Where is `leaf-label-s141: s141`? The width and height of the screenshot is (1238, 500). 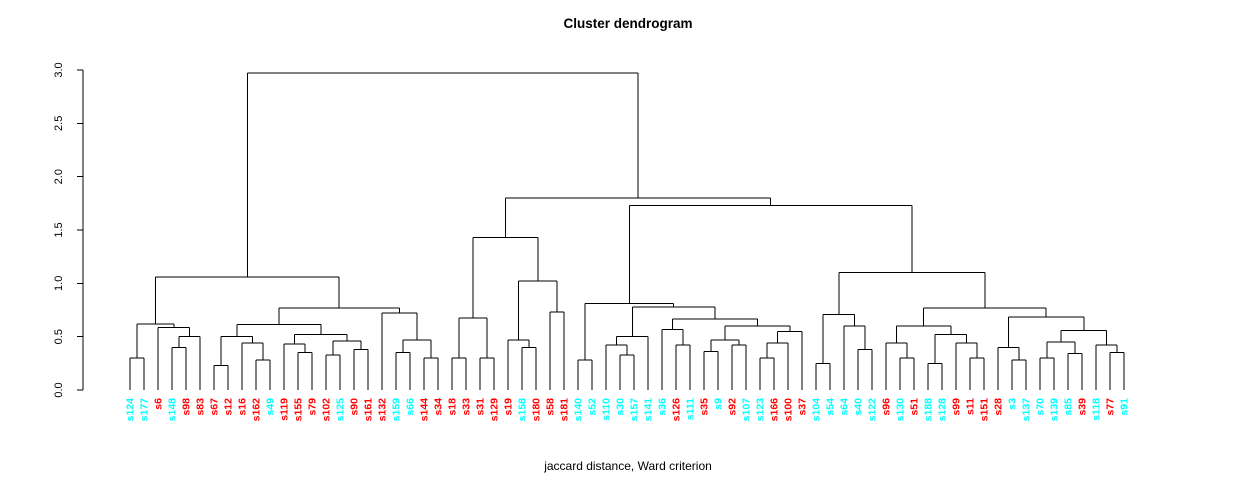
leaf-label-s141: s141 is located at coordinates (649, 410).